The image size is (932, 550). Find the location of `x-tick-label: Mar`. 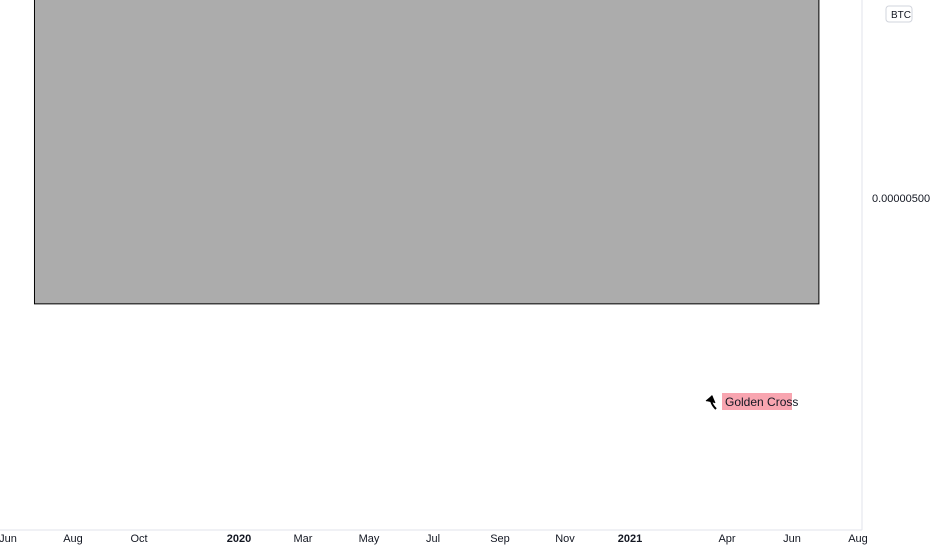

x-tick-label: Mar is located at coordinates (303, 539).